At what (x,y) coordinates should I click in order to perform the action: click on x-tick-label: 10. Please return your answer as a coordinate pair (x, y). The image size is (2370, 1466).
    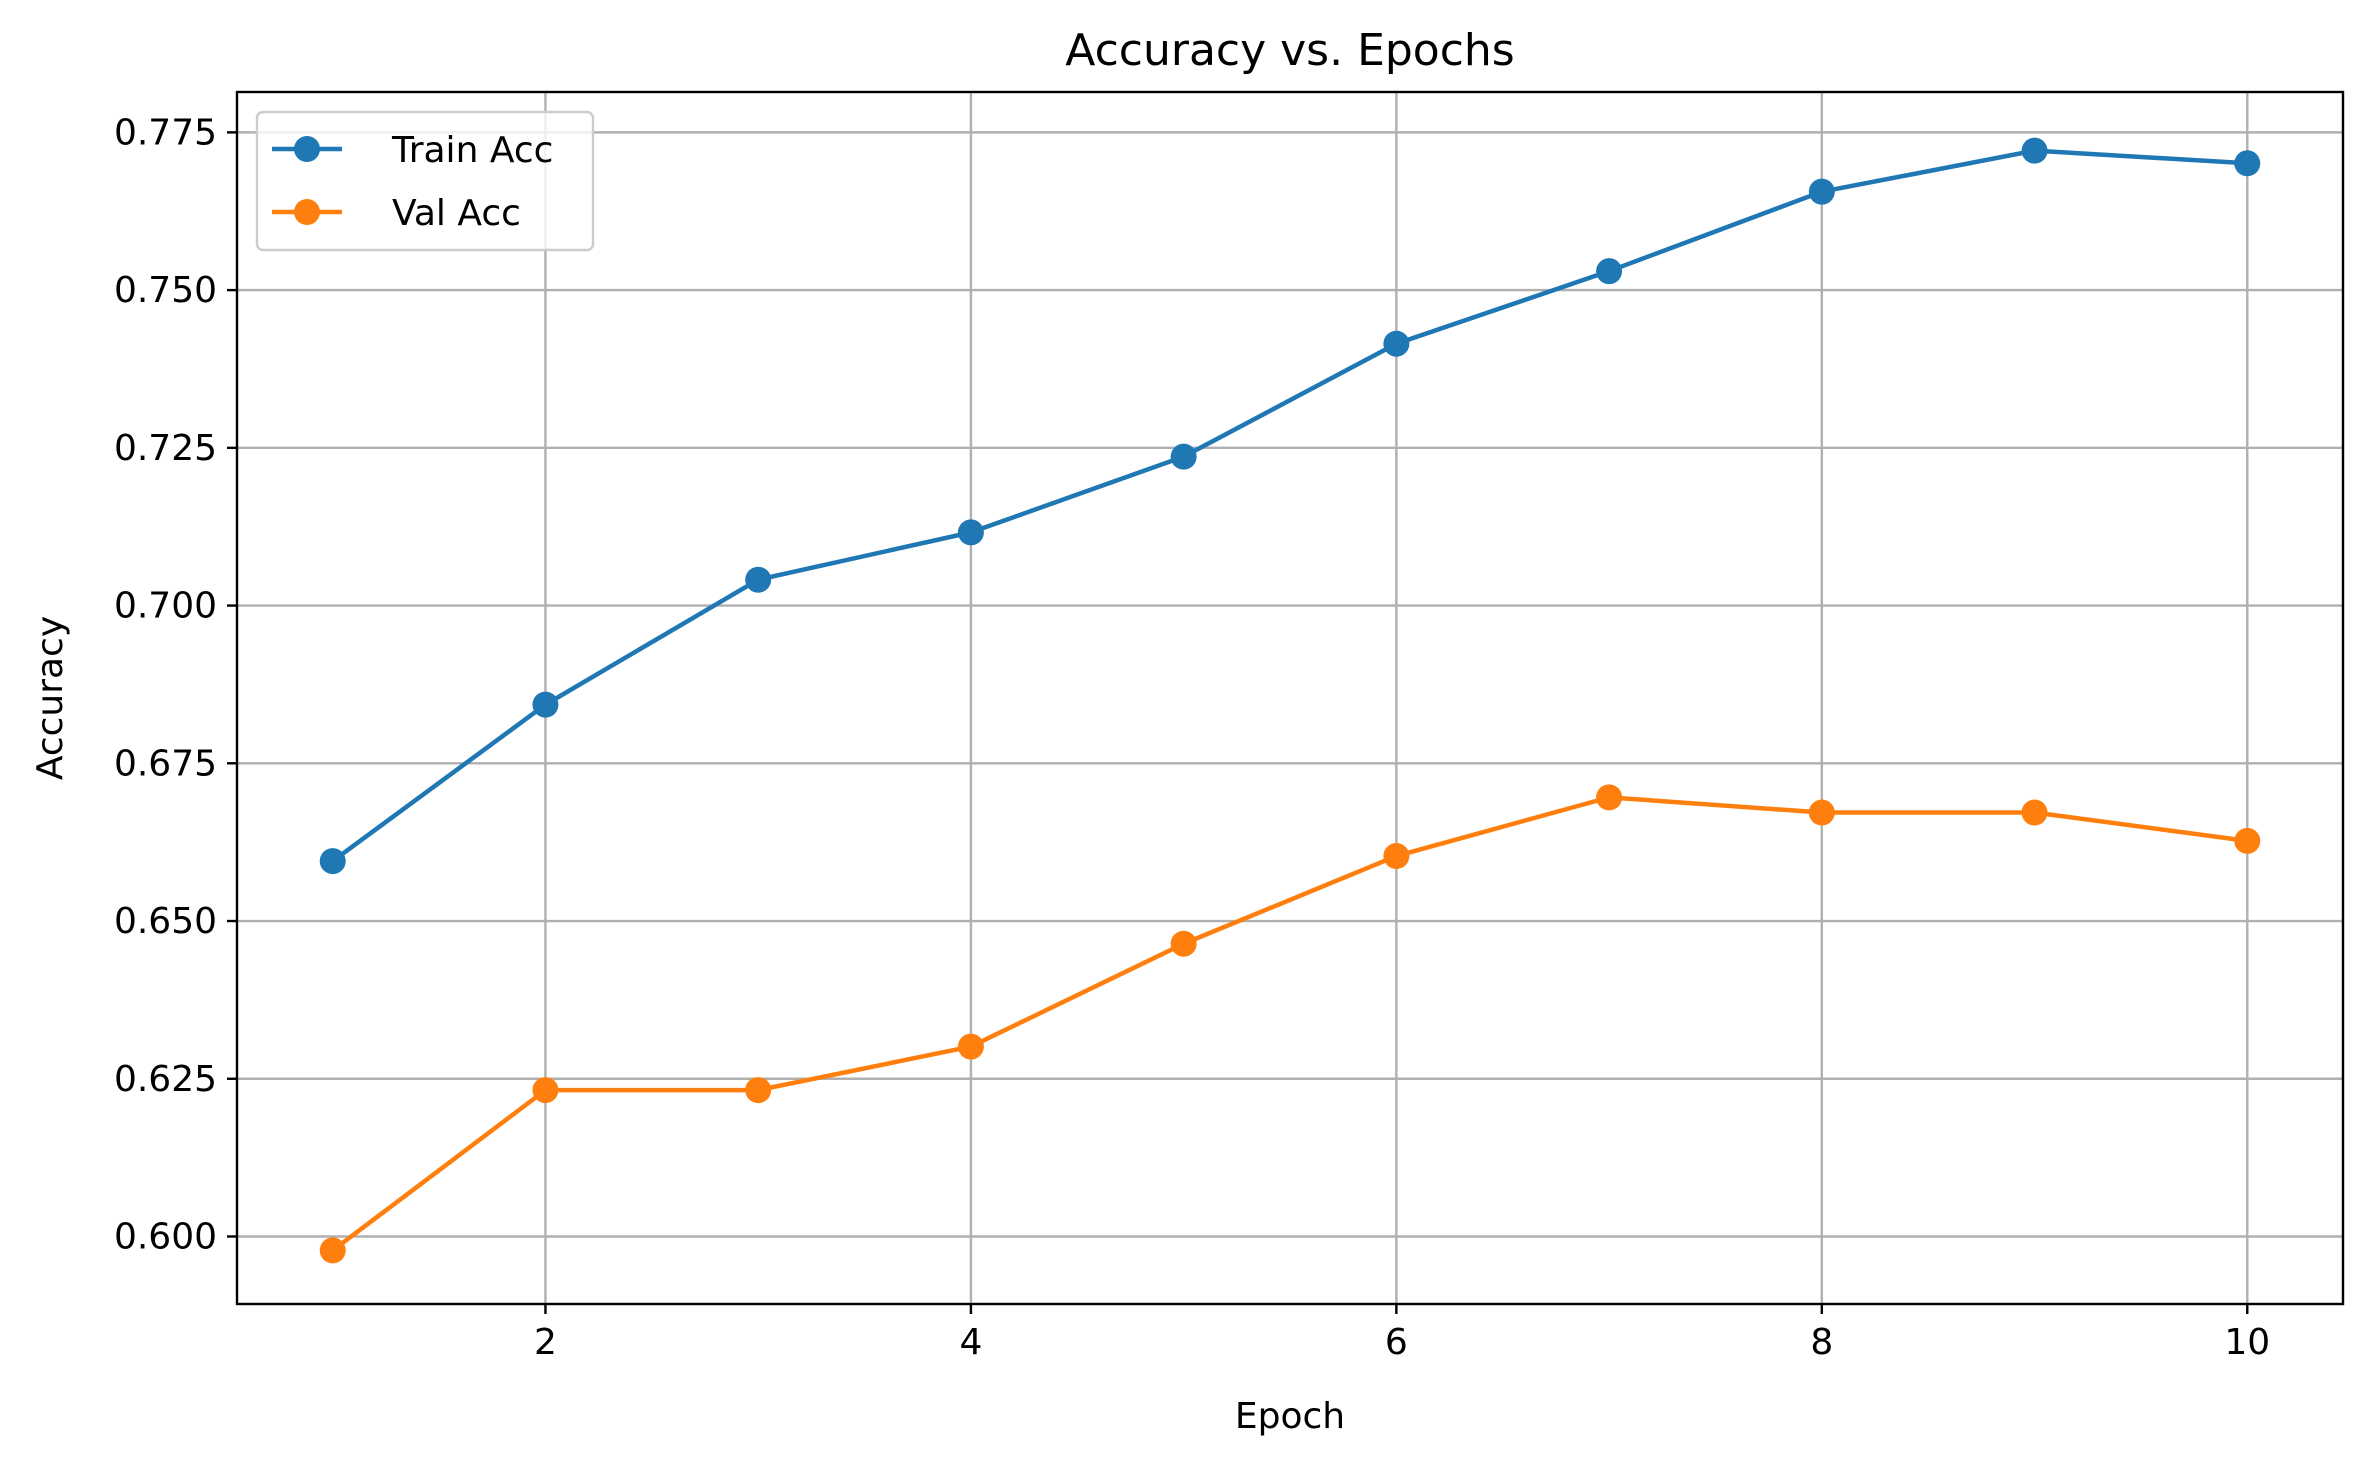
    Looking at the image, I should click on (2247, 1342).